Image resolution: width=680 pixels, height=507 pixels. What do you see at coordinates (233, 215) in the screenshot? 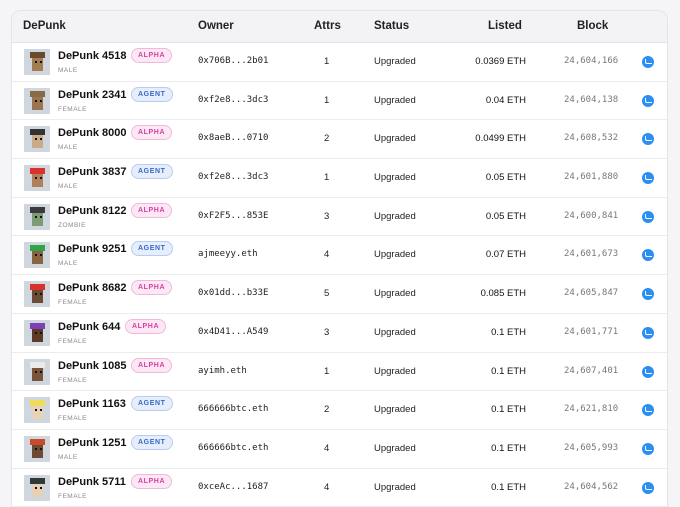
I see `owner-address: 0xF2F5...853E` at bounding box center [233, 215].